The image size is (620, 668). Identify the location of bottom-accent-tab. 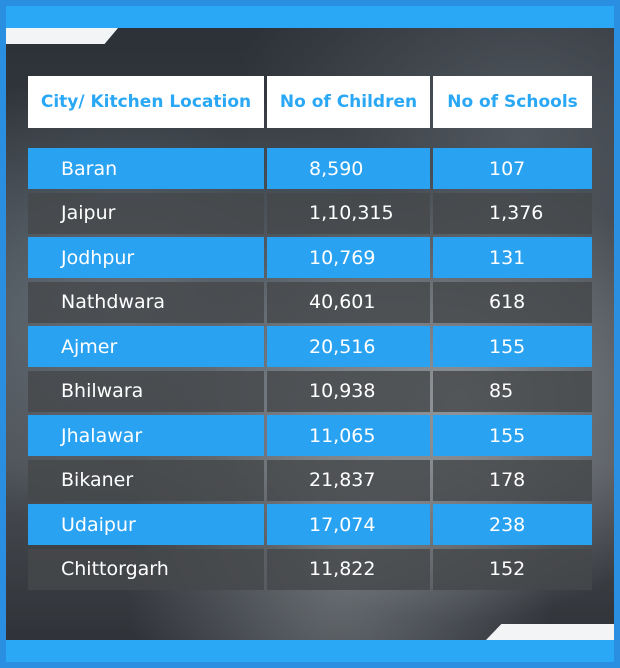
(550, 632).